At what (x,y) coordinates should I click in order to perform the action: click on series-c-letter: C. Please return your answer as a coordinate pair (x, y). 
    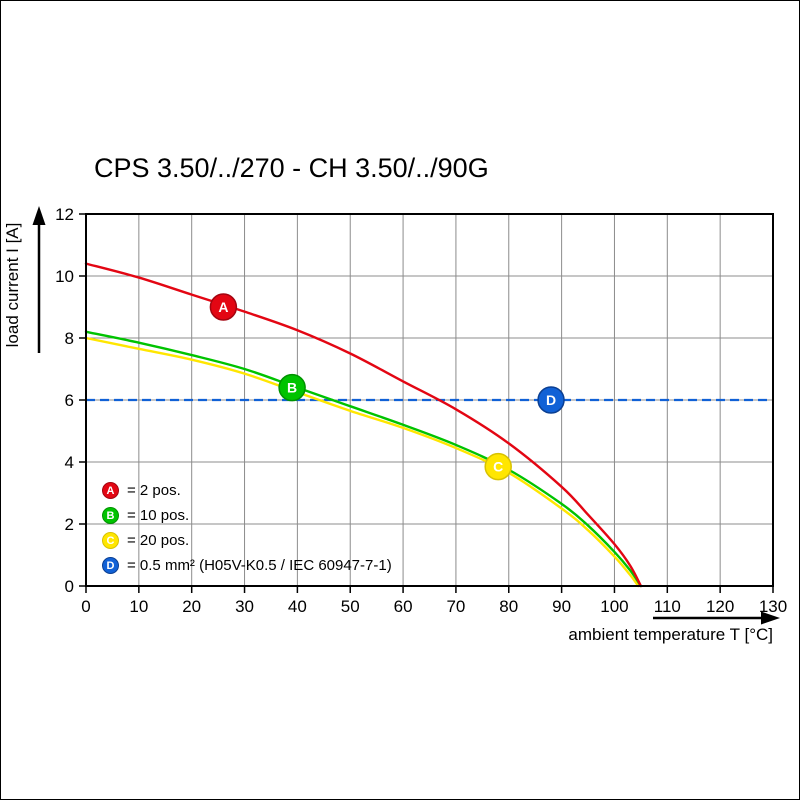
    Looking at the image, I should click on (110, 540).